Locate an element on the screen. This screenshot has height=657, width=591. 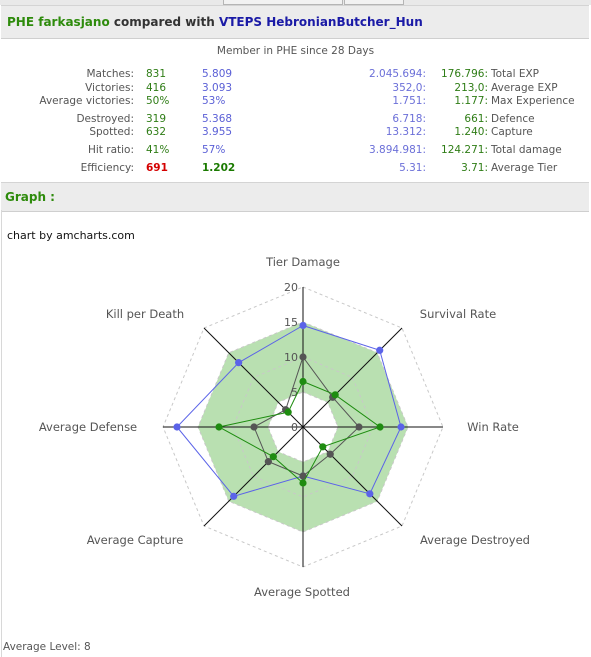
stat-value-player-b: 661: is located at coordinates (476, 119).